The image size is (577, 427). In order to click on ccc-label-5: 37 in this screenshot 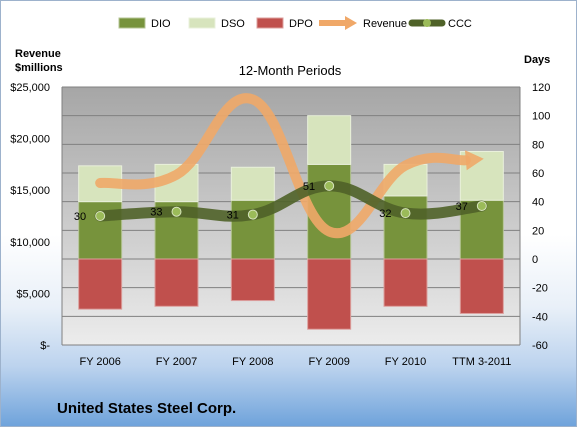, I will do `click(462, 207)`.